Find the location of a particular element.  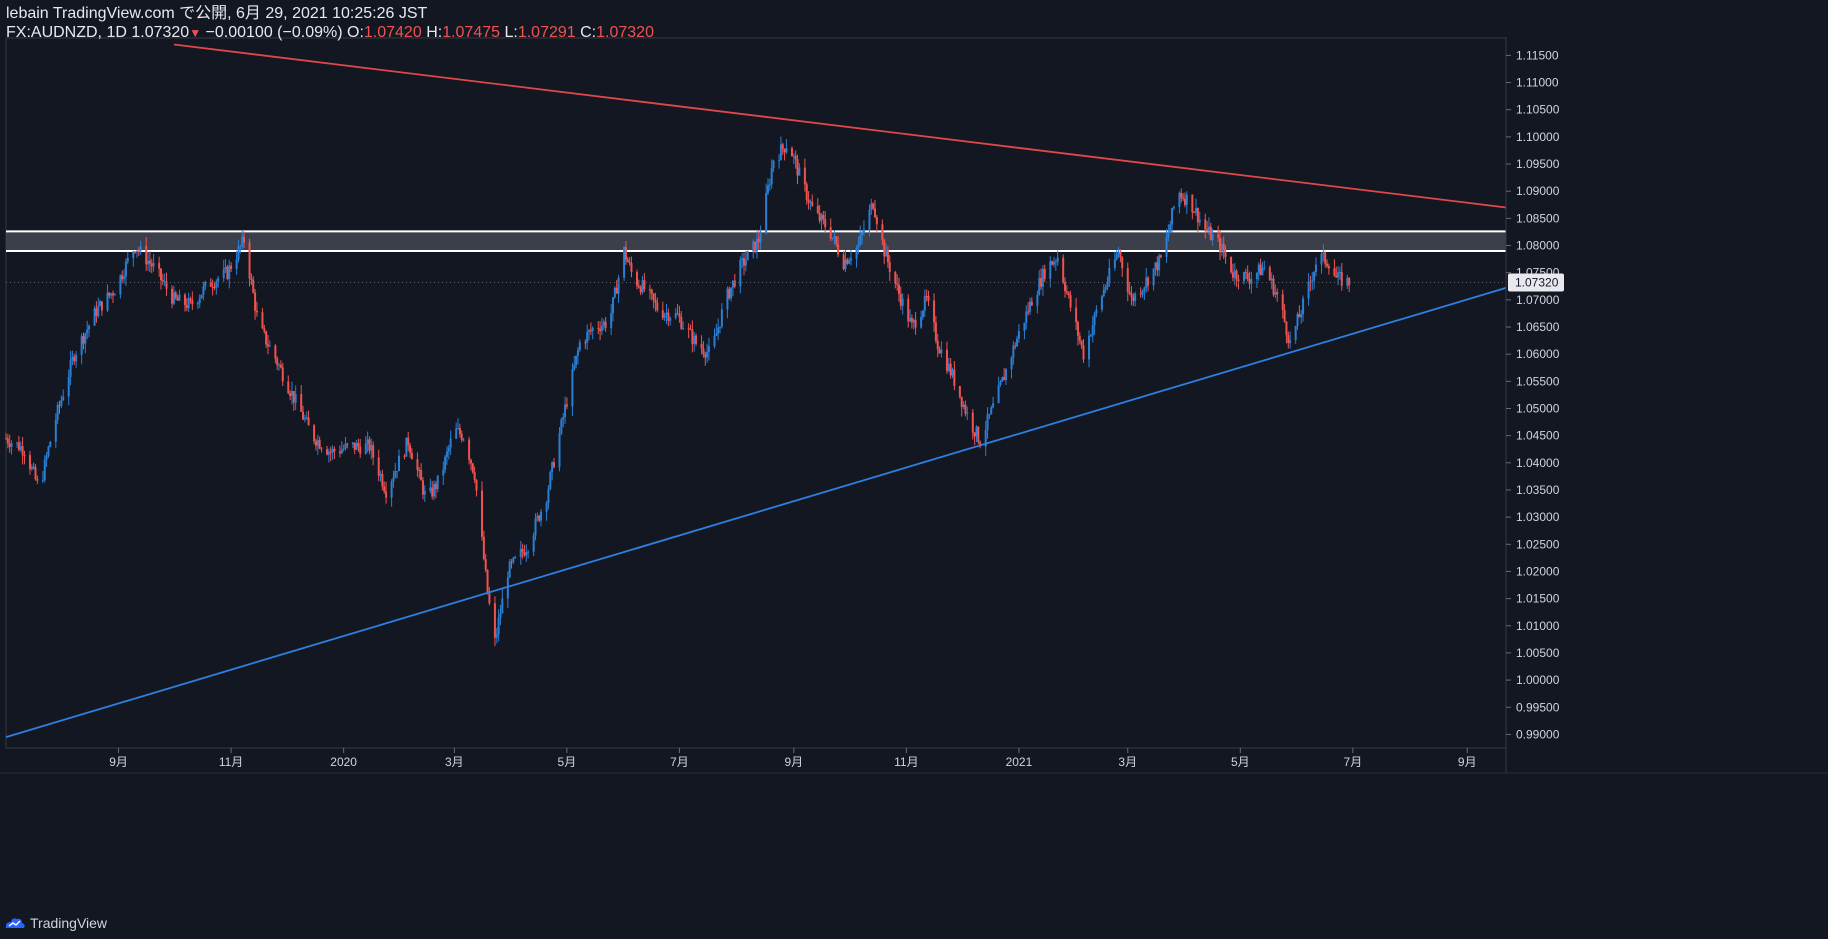

y-tick-label: 1.11000 is located at coordinates (1537, 83).